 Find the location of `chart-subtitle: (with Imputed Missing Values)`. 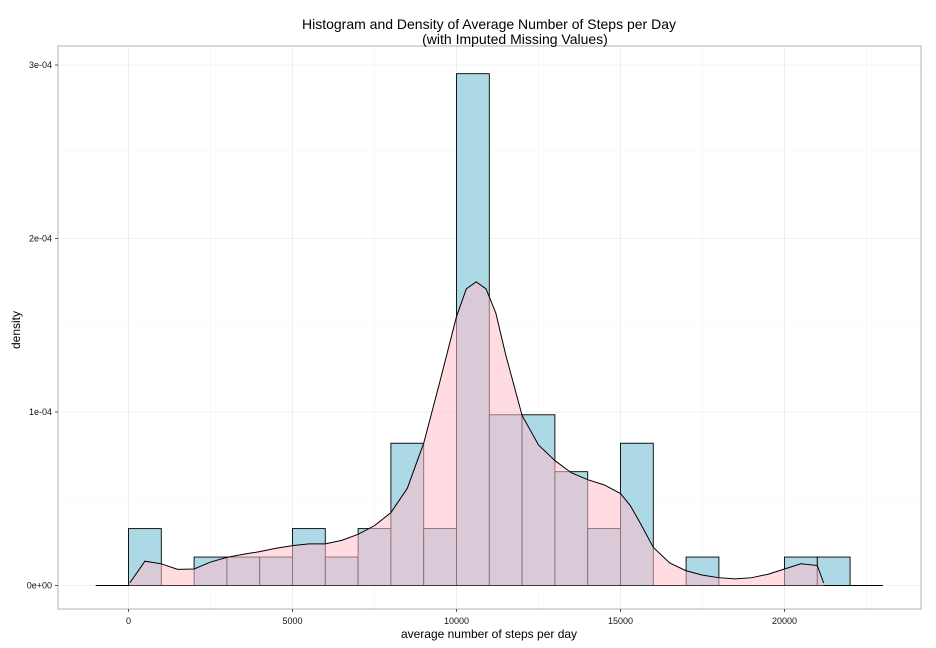

chart-subtitle: (with Imputed Missing Values) is located at coordinates (515, 39).